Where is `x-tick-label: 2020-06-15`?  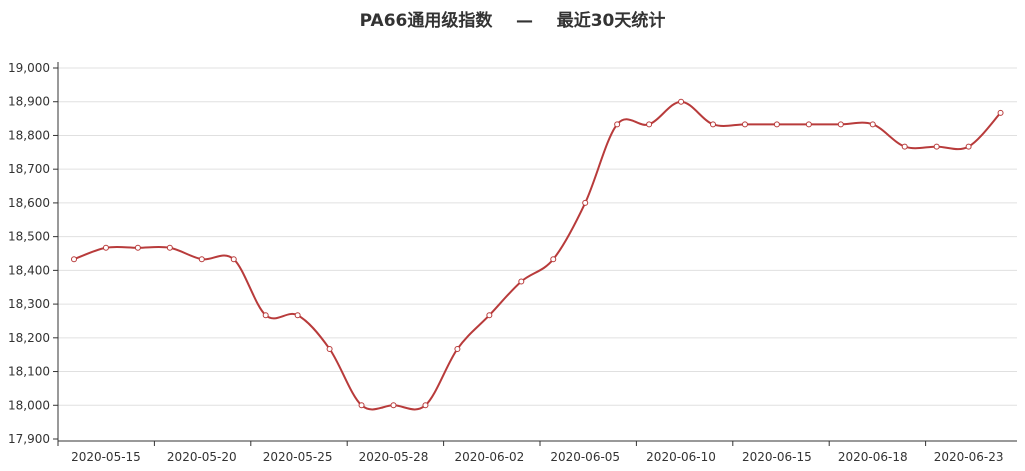 x-tick-label: 2020-06-15 is located at coordinates (777, 457).